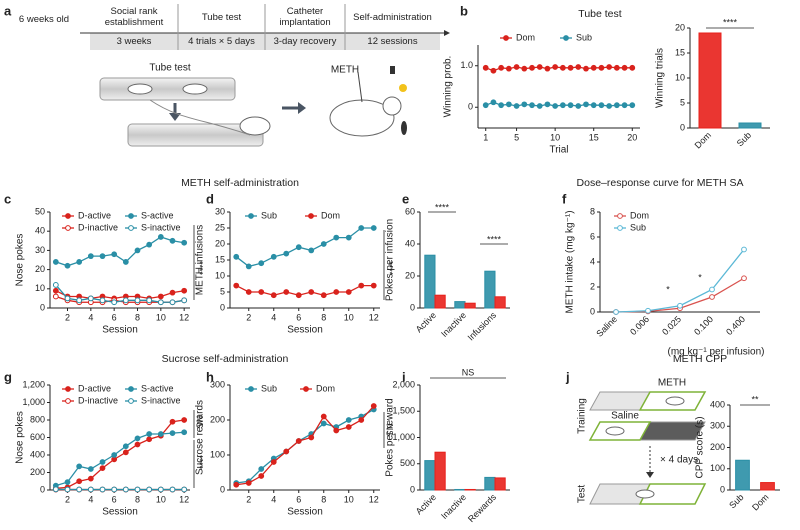 The width and height of the screenshot is (800, 530). Describe the element at coordinates (161, 317) in the screenshot. I see `x-tick-label: 10` at that location.